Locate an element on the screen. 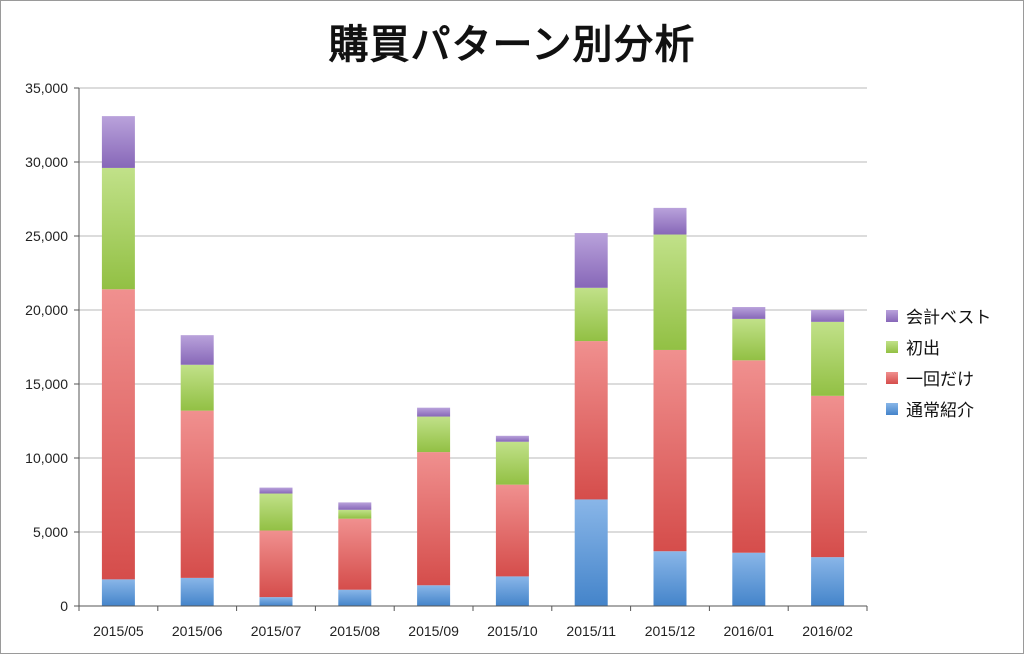 This screenshot has width=1024, height=654. legend-label: 会計ベスト is located at coordinates (949, 318).